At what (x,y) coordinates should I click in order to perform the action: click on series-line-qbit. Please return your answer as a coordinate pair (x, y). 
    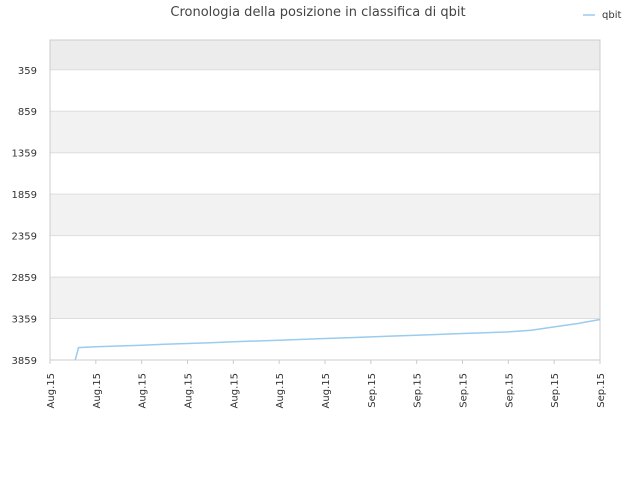
    Looking at the image, I should click on (337, 339).